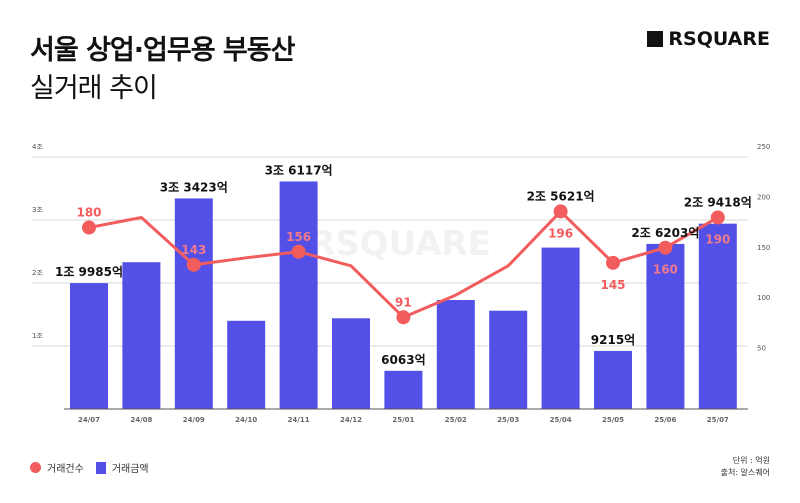 This screenshot has height=503, width=800. I want to click on page-title: 서울 상업·업무용 부동산, so click(162, 50).